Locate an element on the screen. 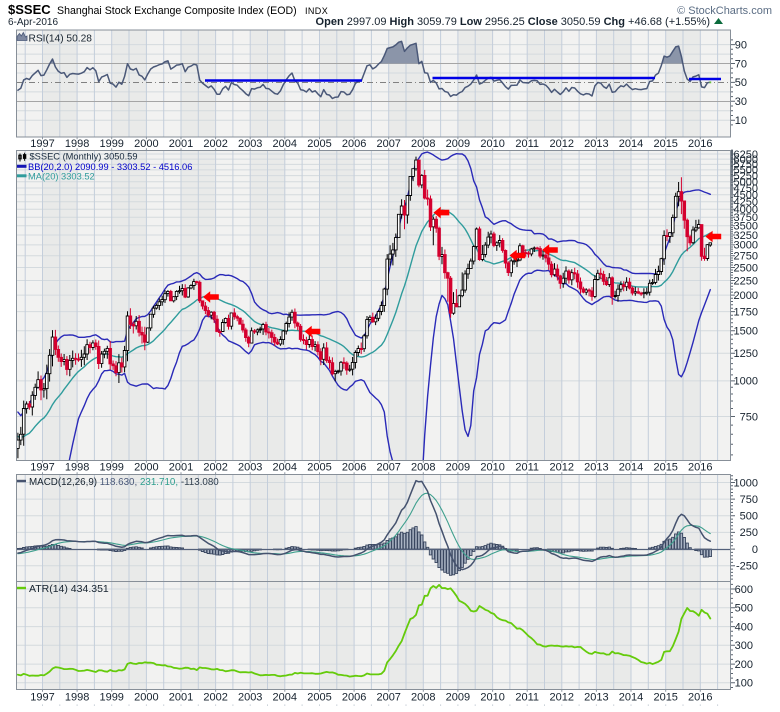 The image size is (780, 712). svg-text: 6-Apr-2016 is located at coordinates (33, 22).